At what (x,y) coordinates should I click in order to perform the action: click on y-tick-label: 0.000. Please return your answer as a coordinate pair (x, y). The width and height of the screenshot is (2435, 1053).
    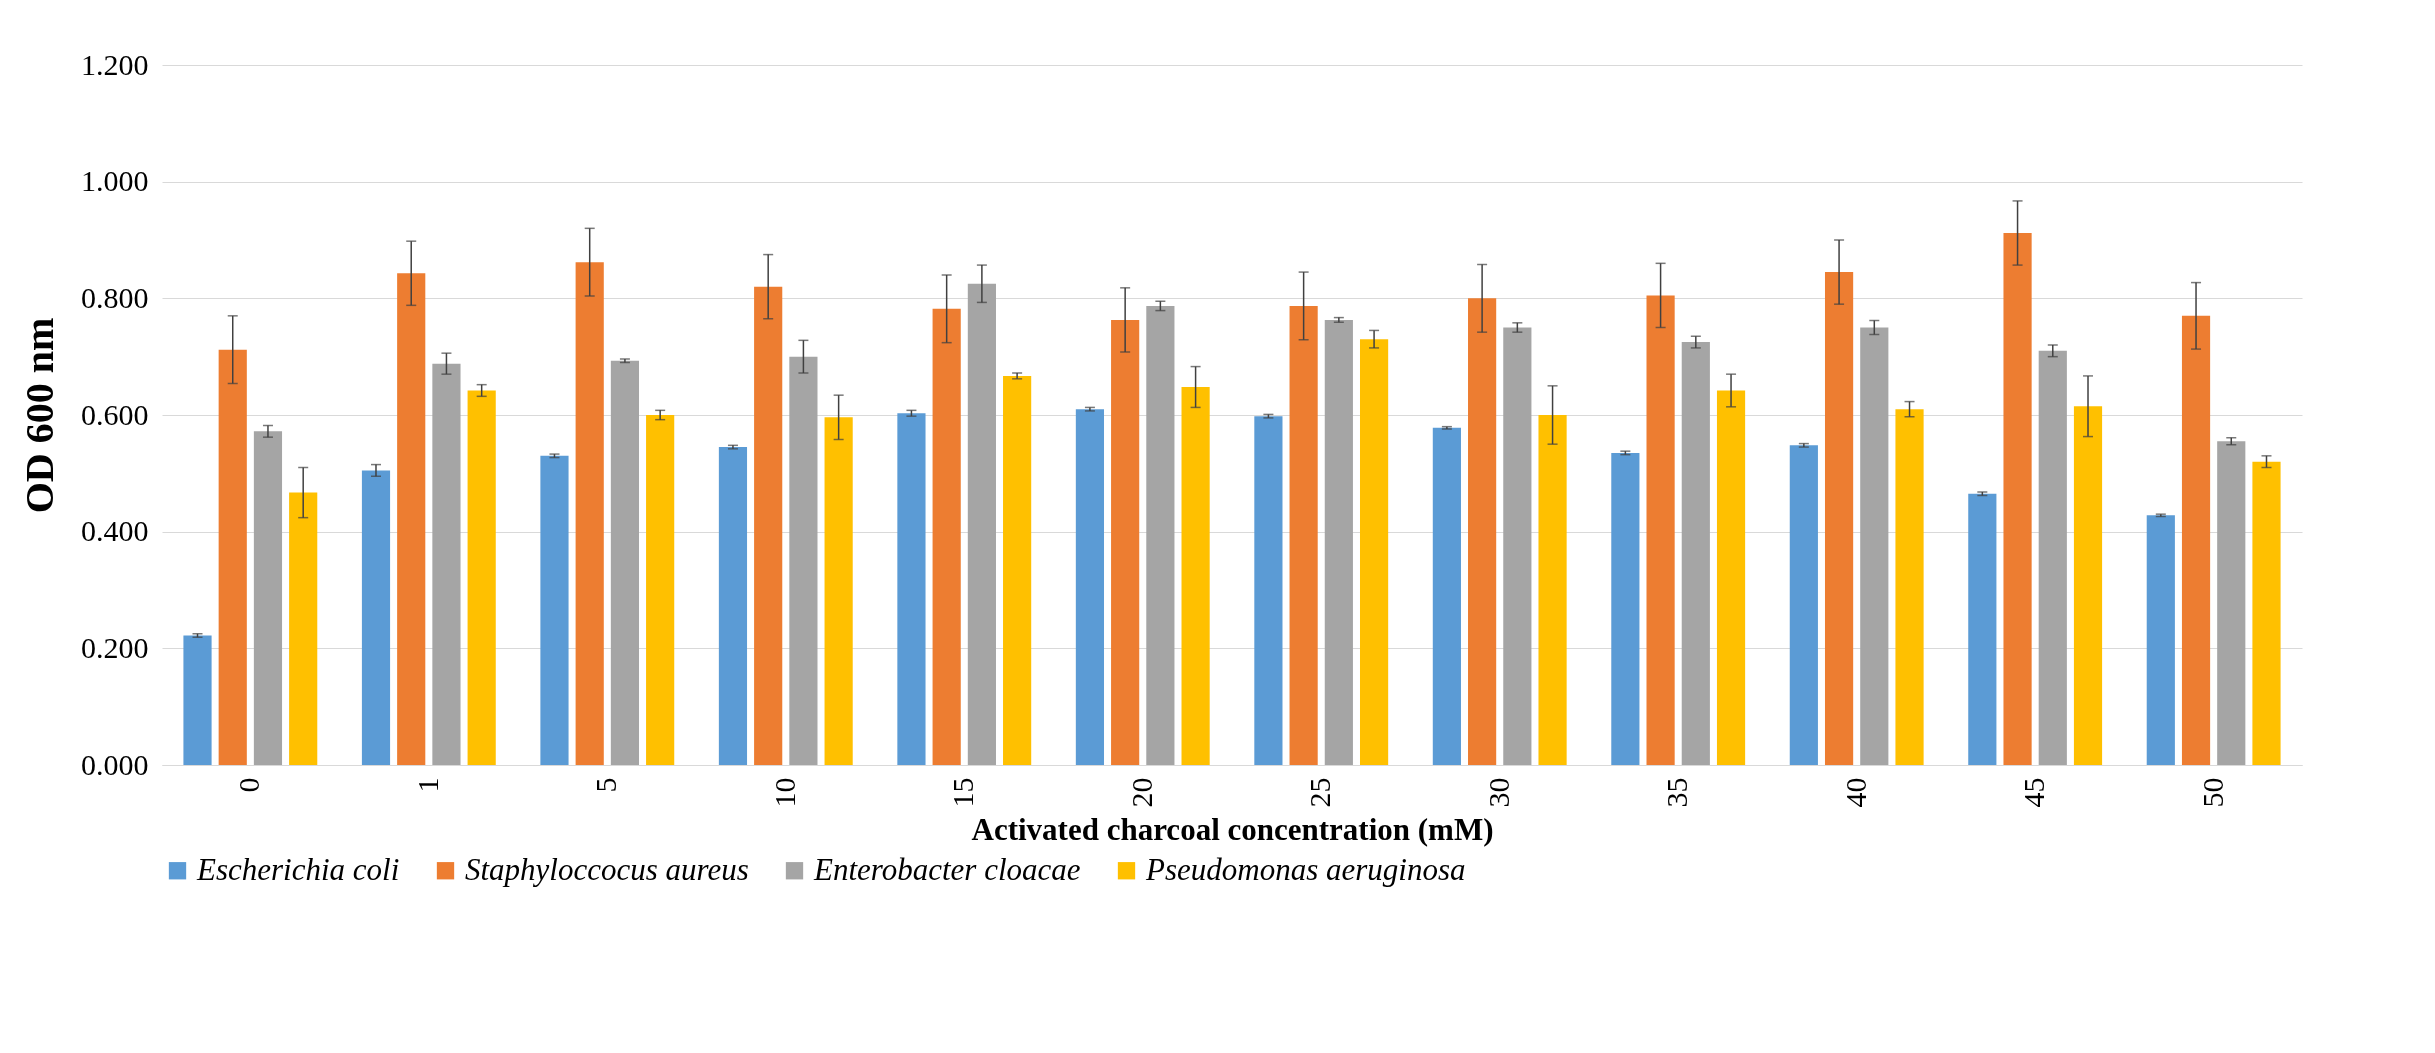
    Looking at the image, I should click on (115, 764).